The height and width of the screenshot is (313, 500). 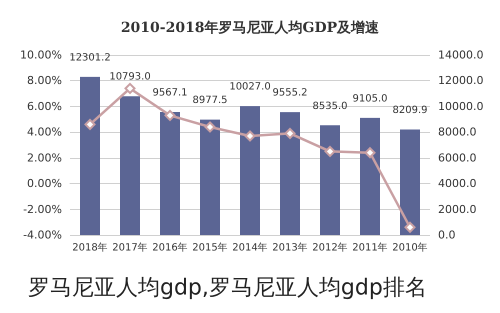 What do you see at coordinates (461, 55) in the screenshot?
I see `y2-tick-label: 14000.0` at bounding box center [461, 55].